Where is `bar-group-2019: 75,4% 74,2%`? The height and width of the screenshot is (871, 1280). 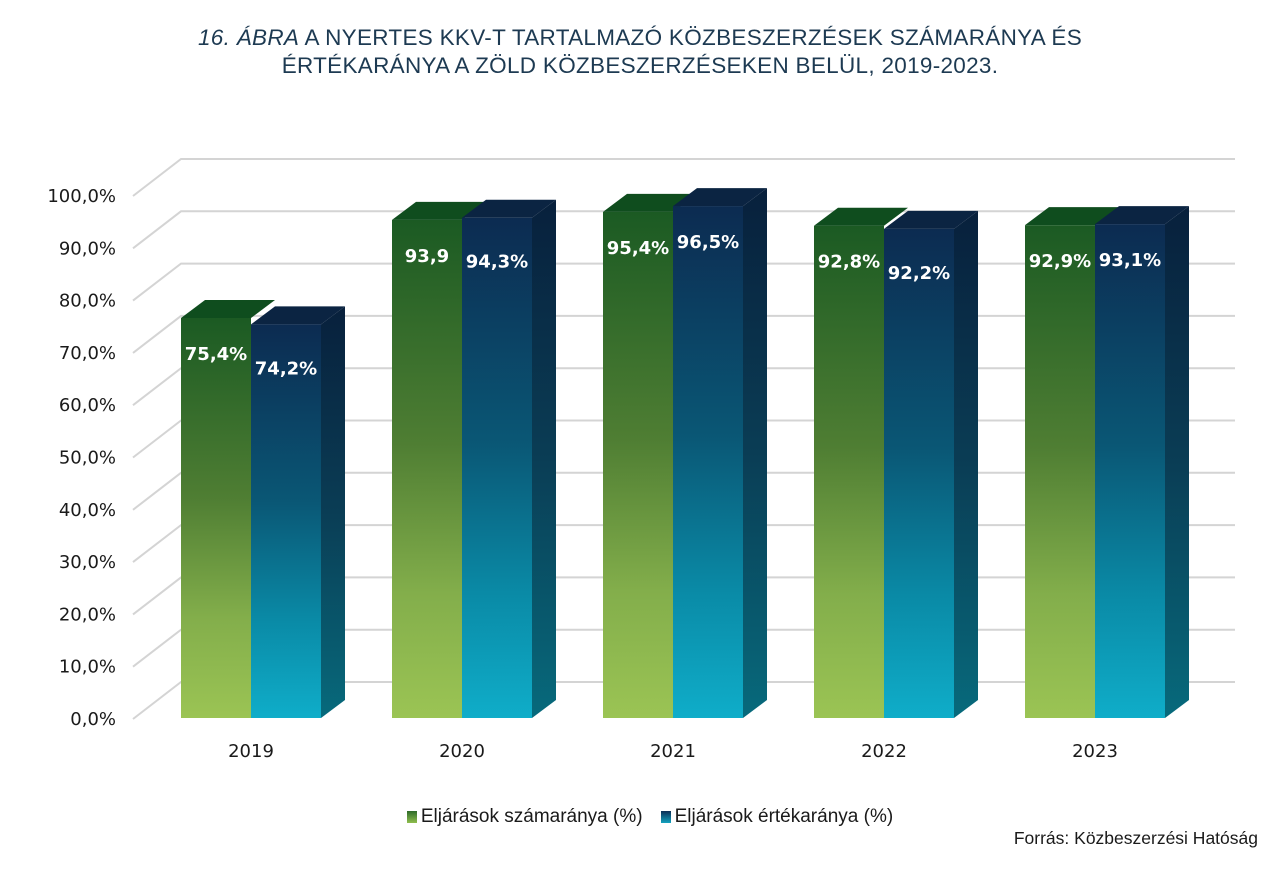
bar-group-2019: 75,4% 74,2% is located at coordinates (263, 509).